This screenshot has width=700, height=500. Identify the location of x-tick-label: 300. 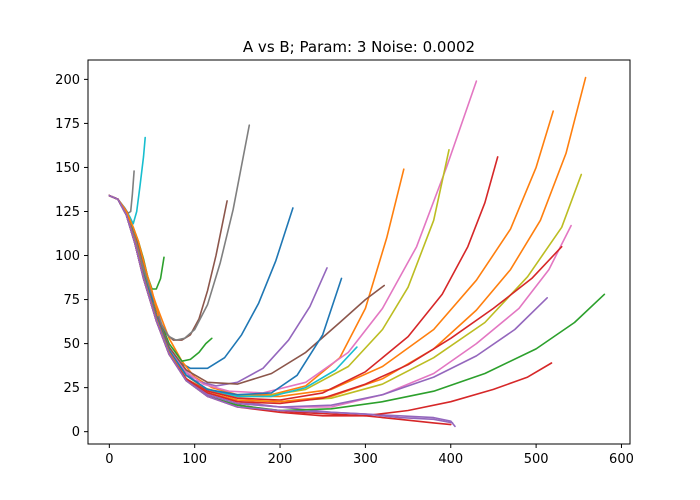
(365, 459).